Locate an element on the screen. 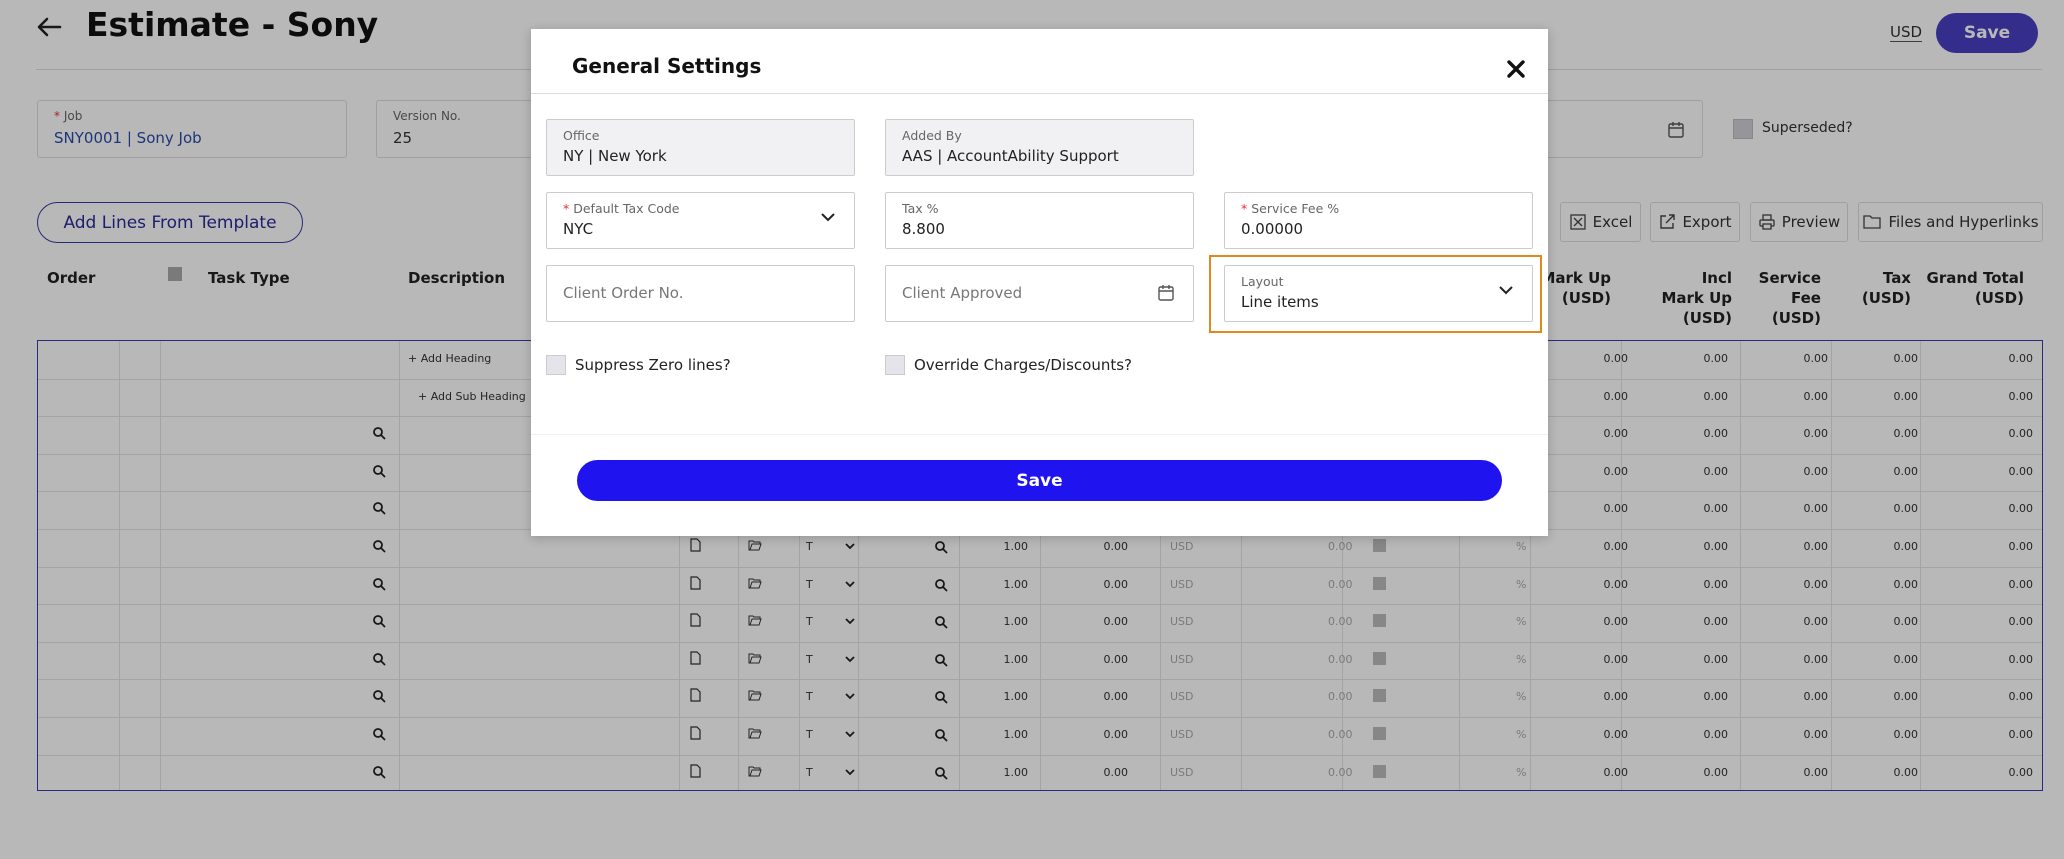  back-arrow-icon is located at coordinates (49, 27).